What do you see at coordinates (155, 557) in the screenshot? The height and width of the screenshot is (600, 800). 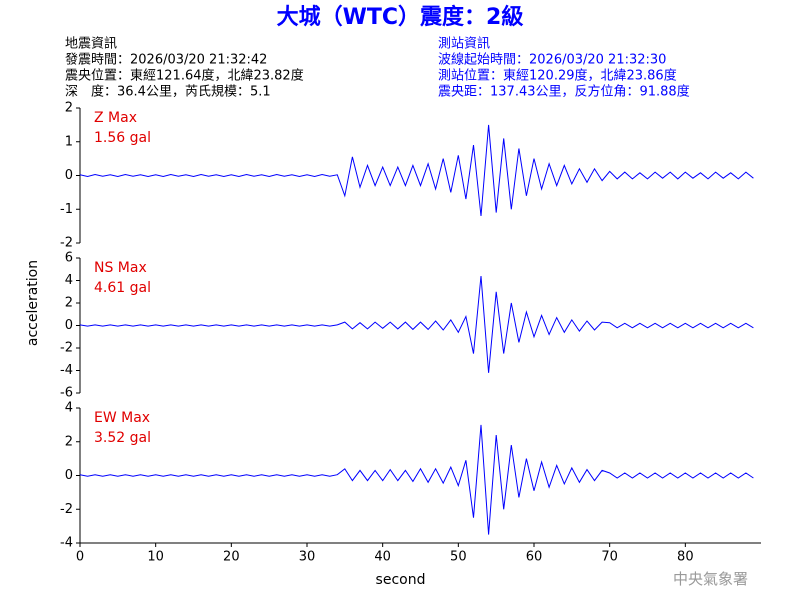 I see `x-tick-label: 10` at bounding box center [155, 557].